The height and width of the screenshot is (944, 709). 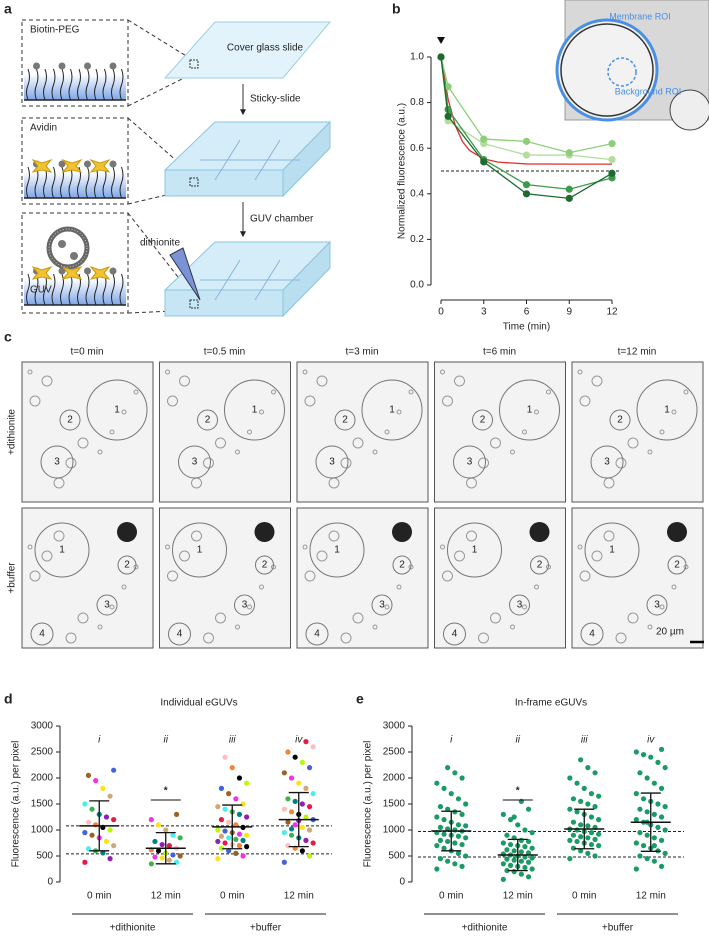 What do you see at coordinates (266, 928) in the screenshot?
I see `group-label: +buffer` at bounding box center [266, 928].